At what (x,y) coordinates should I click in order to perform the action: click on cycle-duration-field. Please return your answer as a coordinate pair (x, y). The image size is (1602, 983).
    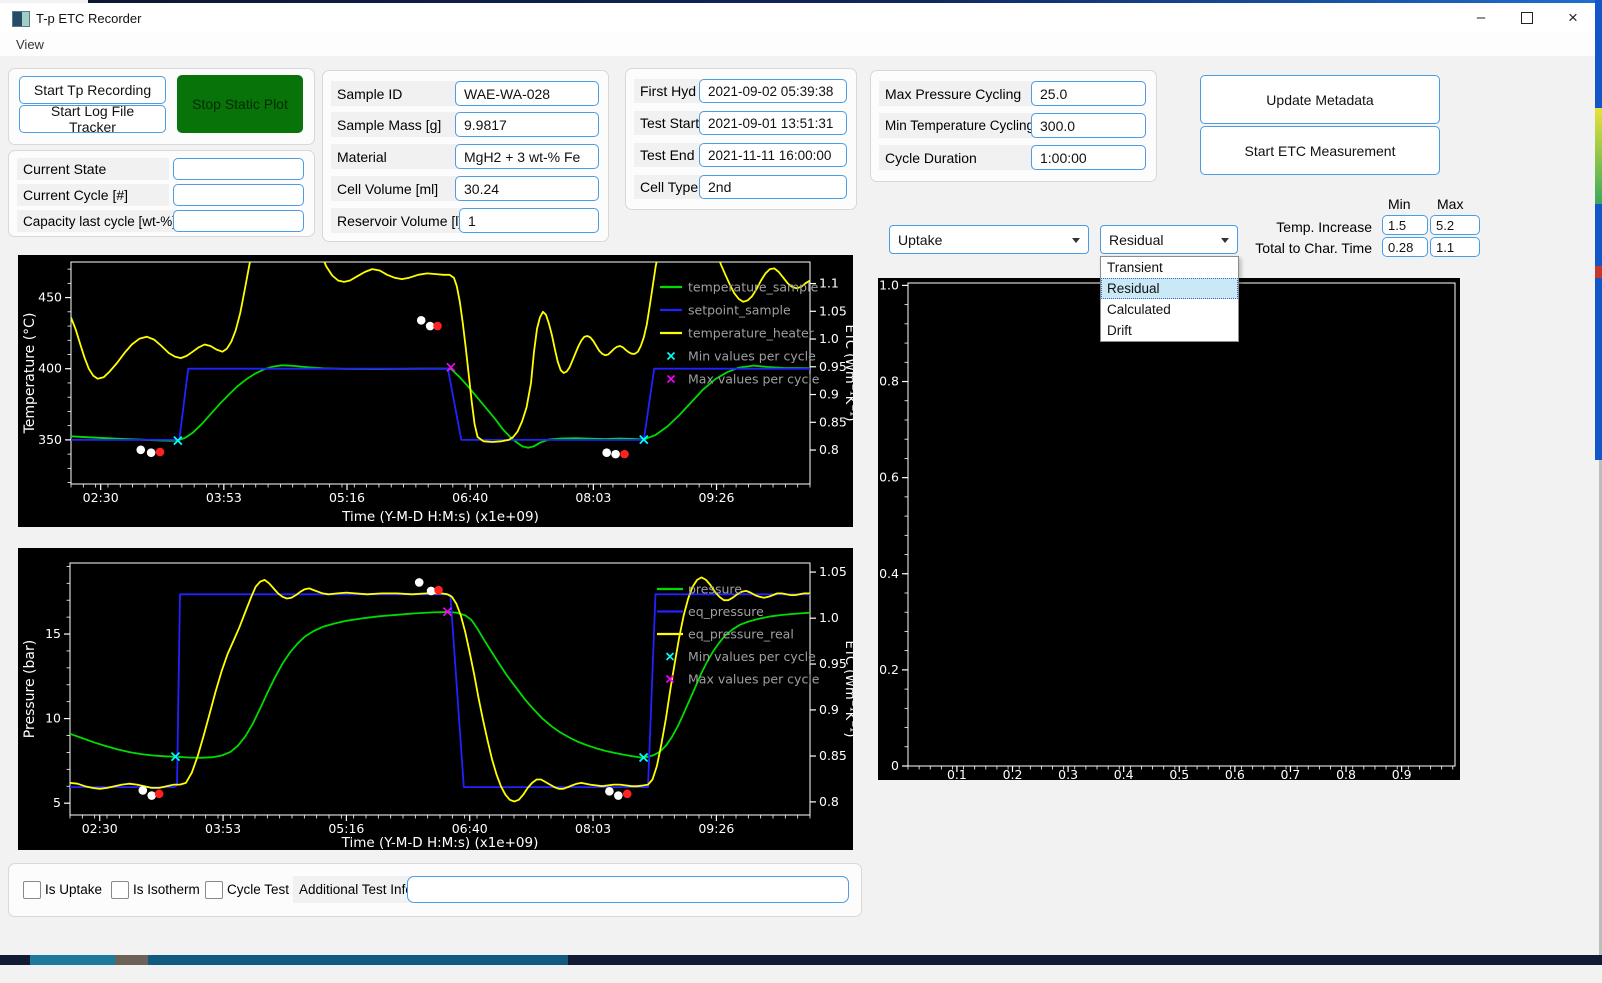
    Looking at the image, I should click on (1088, 157).